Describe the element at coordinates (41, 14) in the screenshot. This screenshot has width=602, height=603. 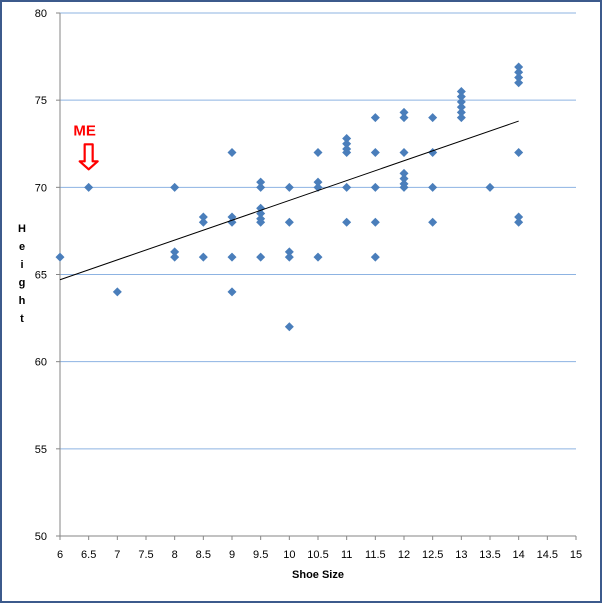
I see `y-tick-label: 80` at that location.